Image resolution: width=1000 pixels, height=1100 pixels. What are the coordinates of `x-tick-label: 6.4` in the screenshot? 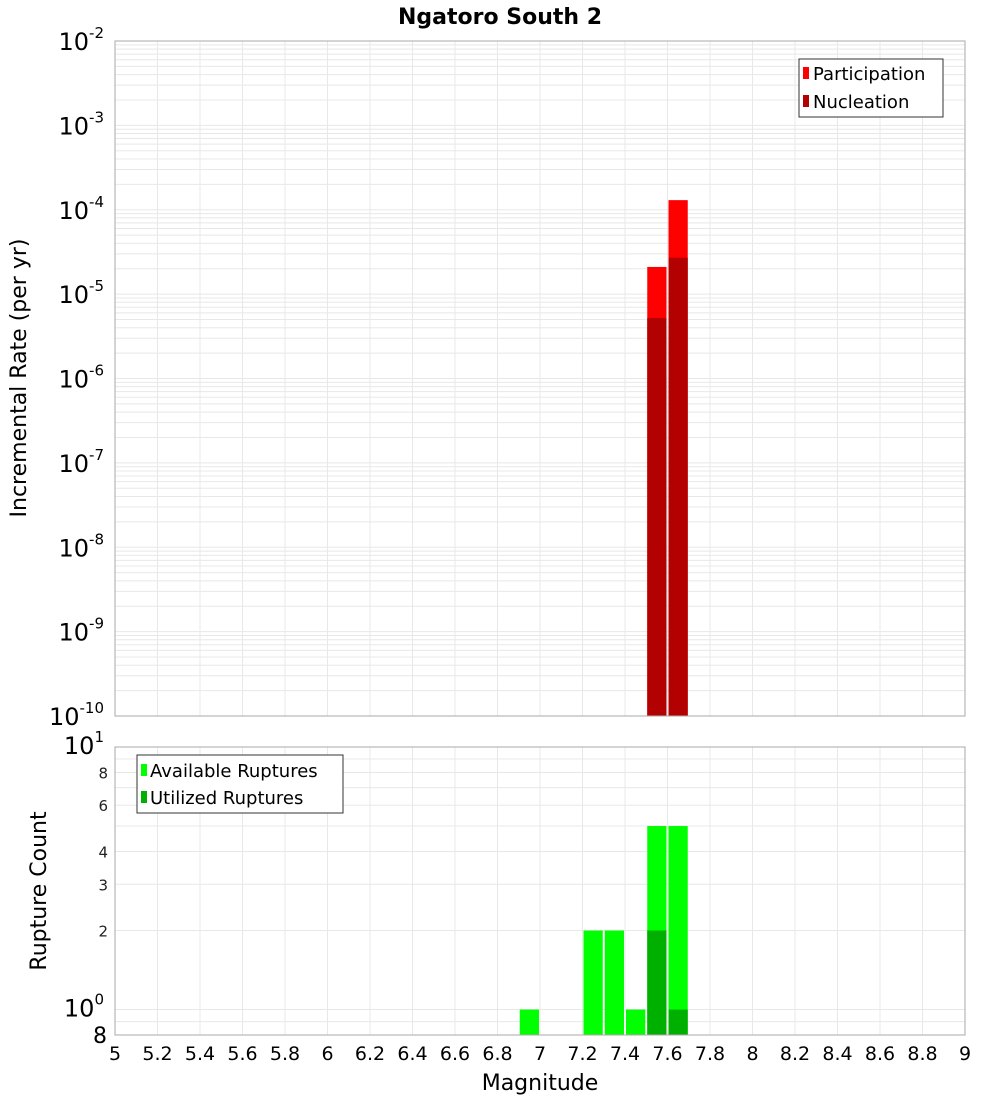 It's located at (412, 1054).